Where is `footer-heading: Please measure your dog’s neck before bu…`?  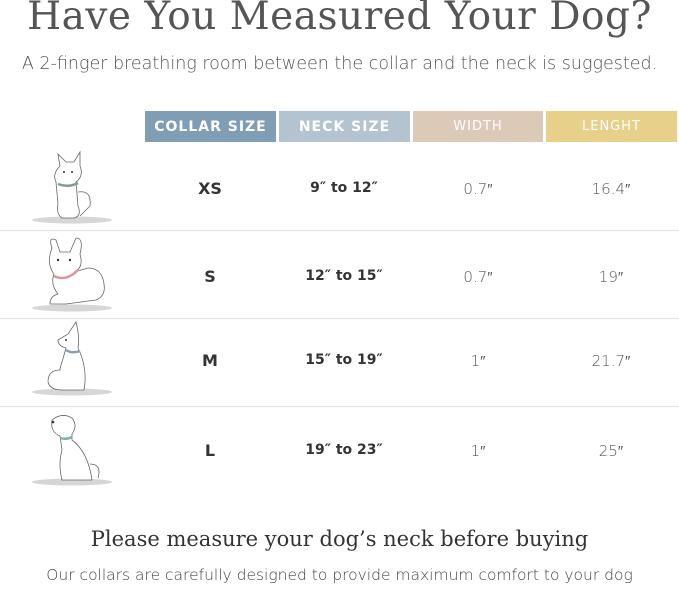
footer-heading: Please measure your dog’s neck before bu… is located at coordinates (339, 539).